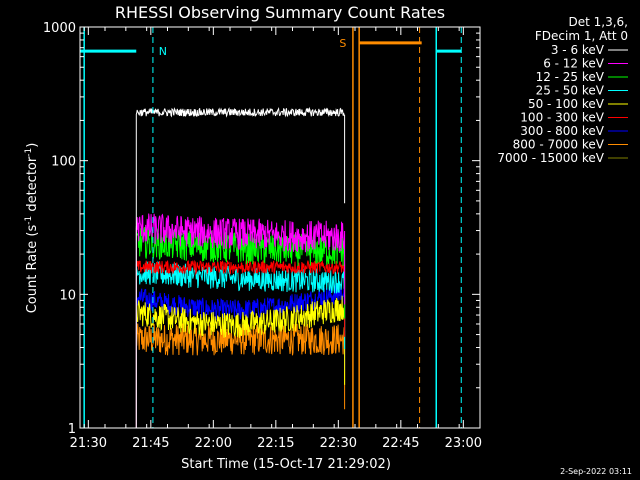  Describe the element at coordinates (599, 22) in the screenshot. I see `legend-header-line-1: Det 1,3,6,` at that location.